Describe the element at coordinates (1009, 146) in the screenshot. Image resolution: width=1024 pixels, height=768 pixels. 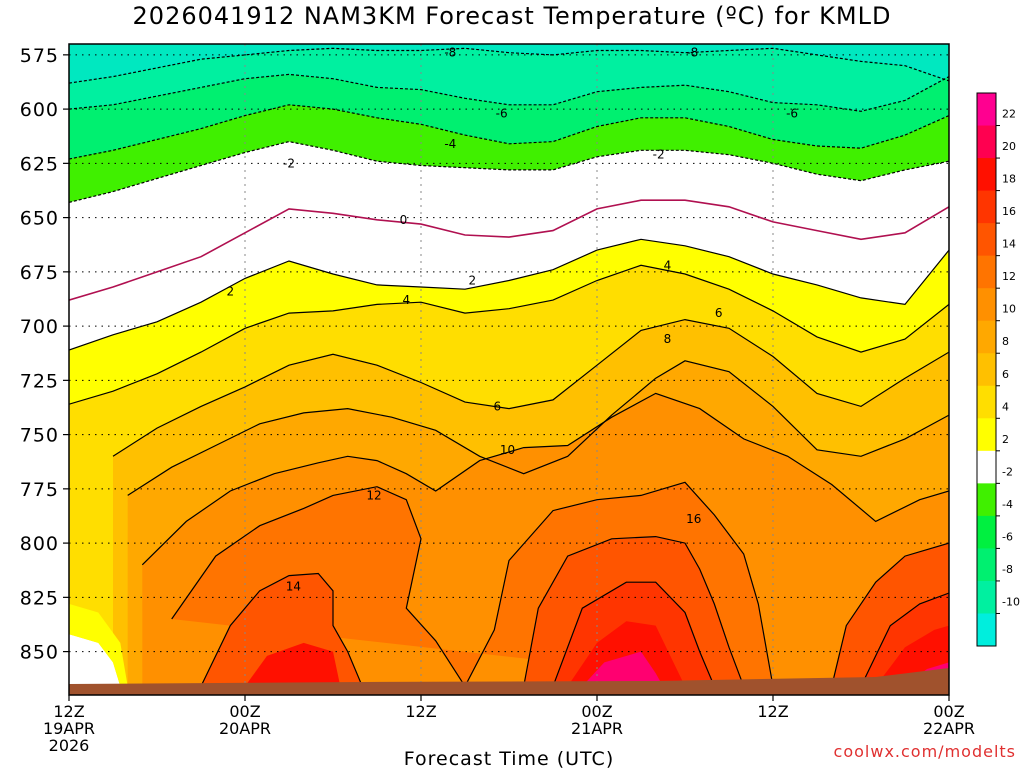
I see `colorbar-label-1: 20` at that location.